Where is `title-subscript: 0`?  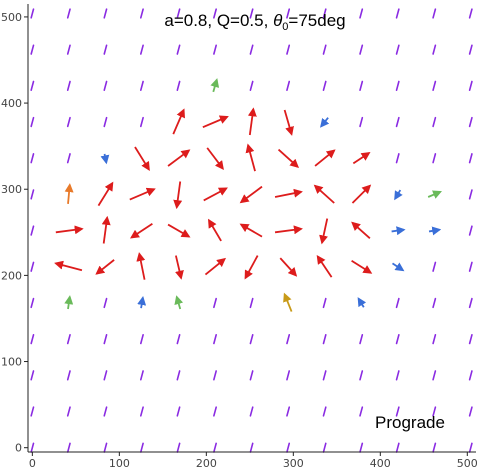 title-subscript: 0 is located at coordinates (285, 27).